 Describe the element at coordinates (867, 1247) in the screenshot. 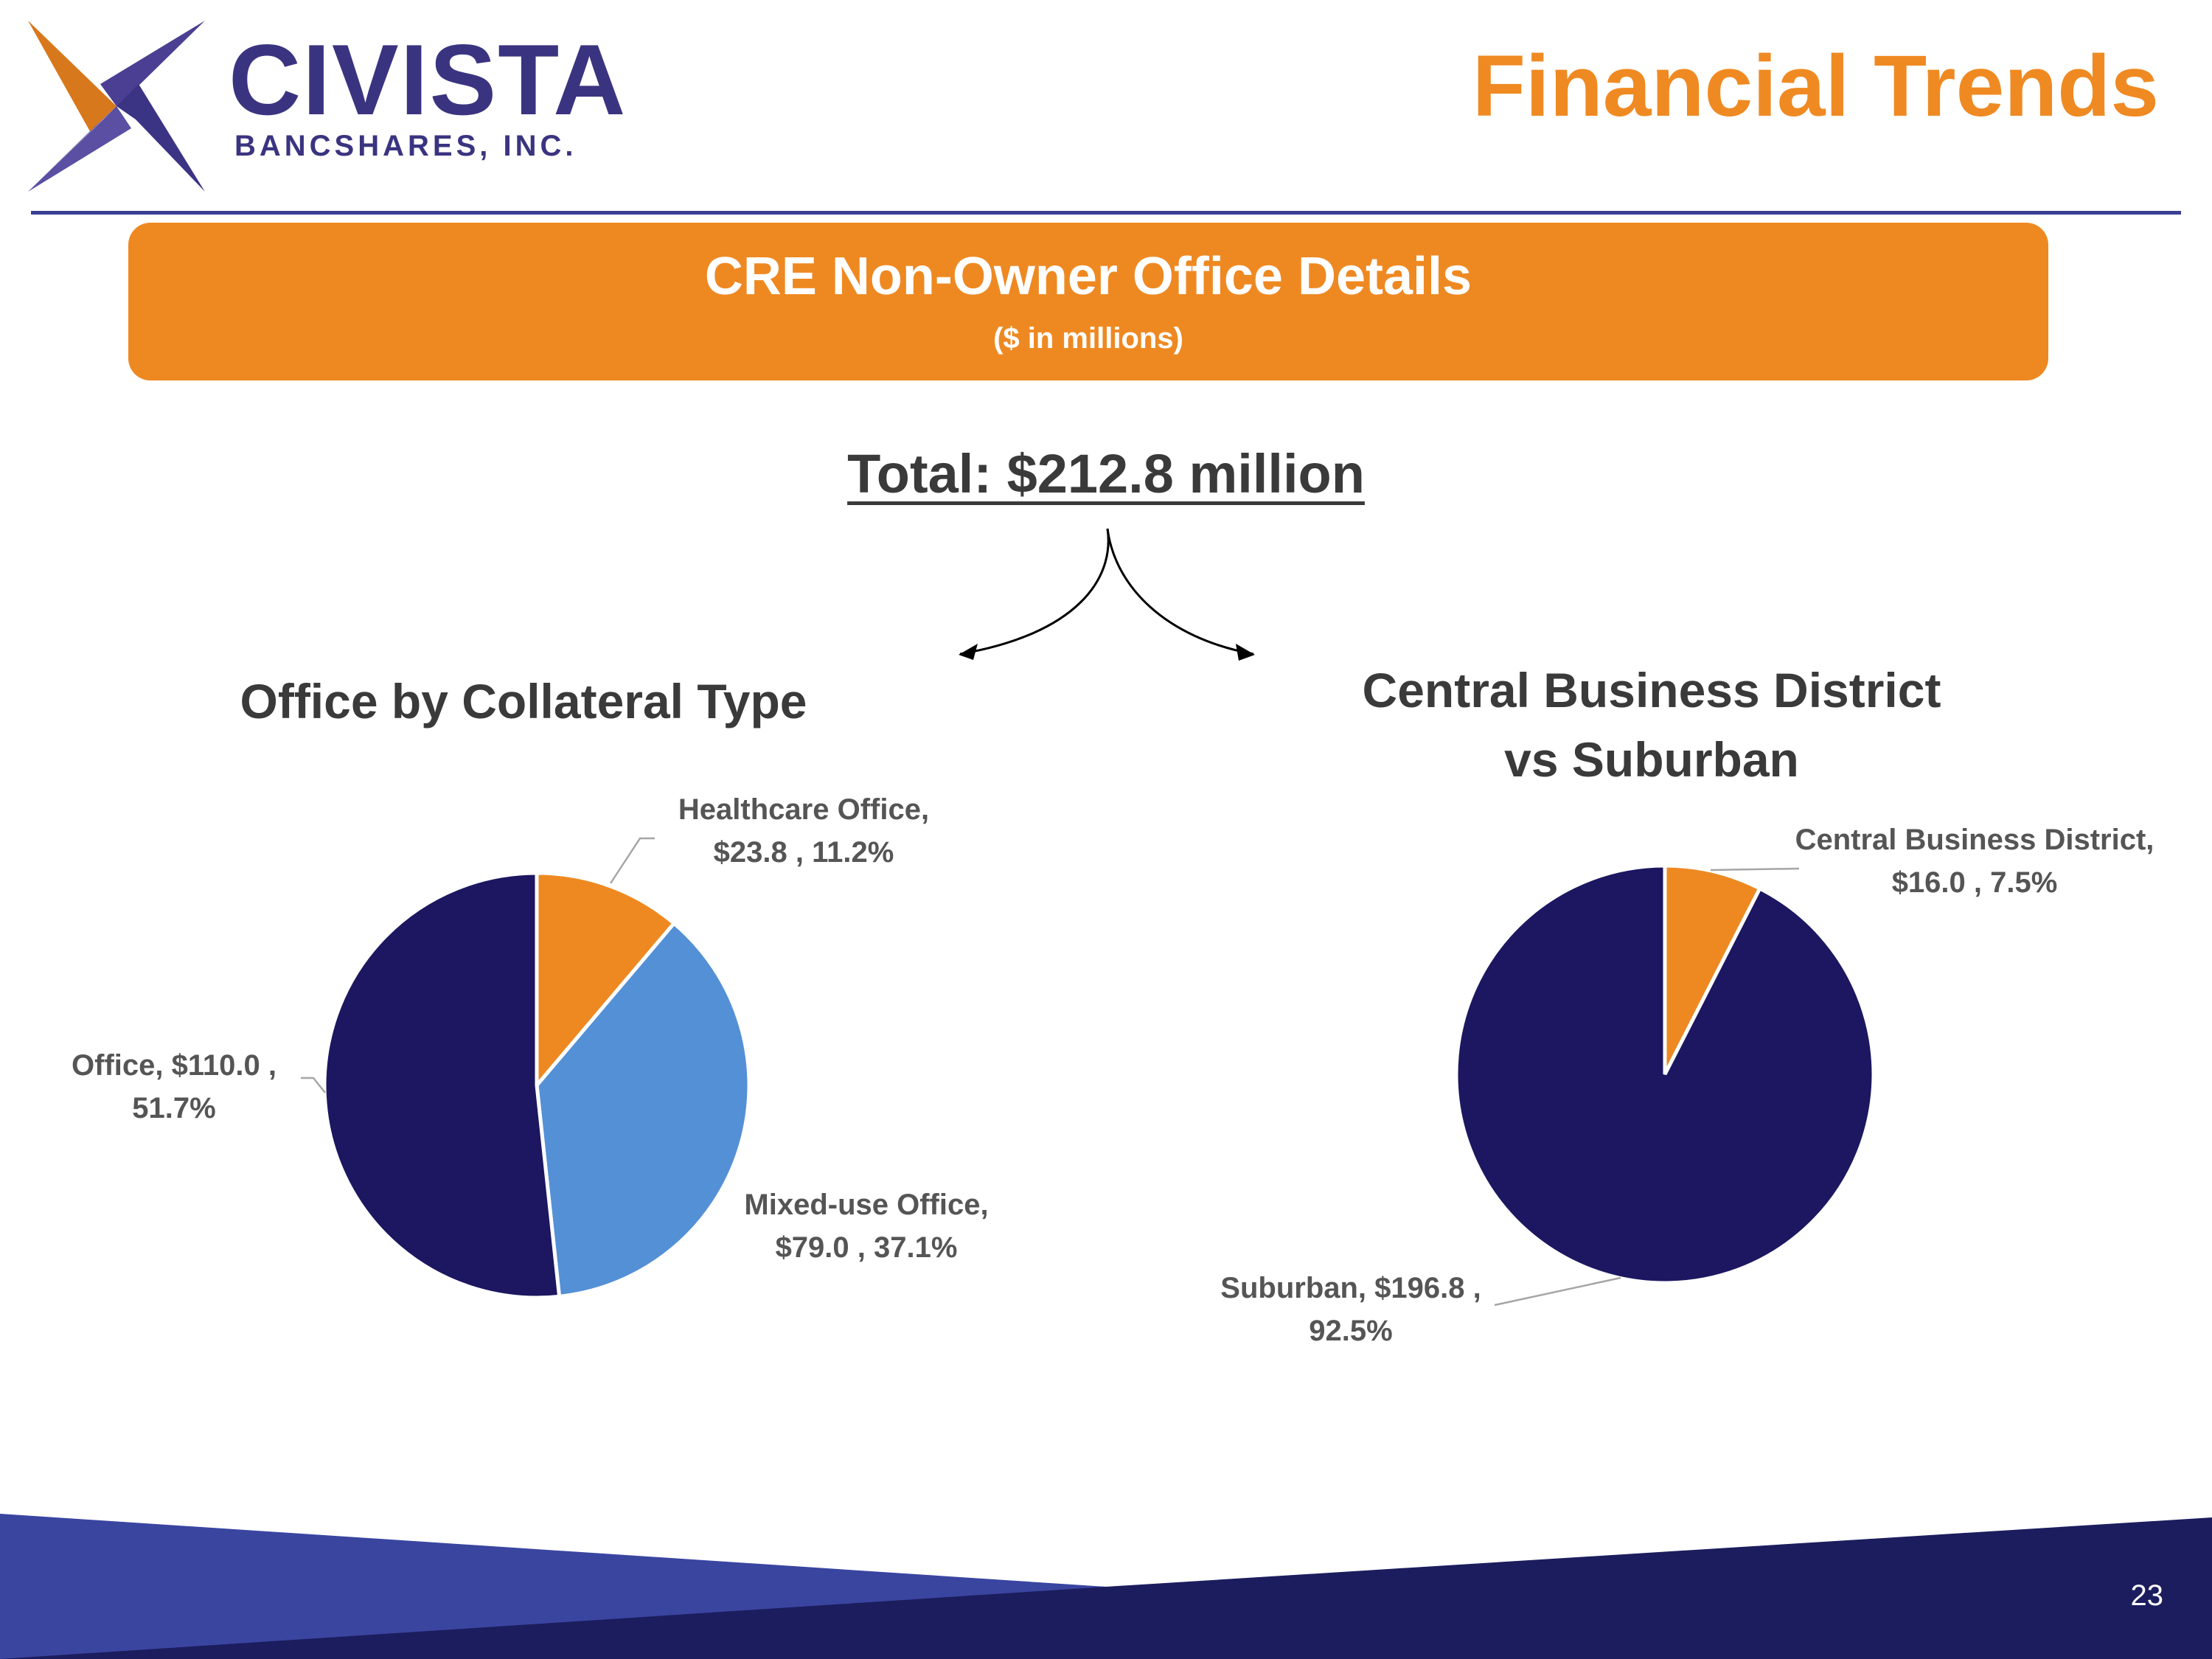

I see `data-label-mixed-use-office-line-2: $79.0 , 37.1%` at that location.